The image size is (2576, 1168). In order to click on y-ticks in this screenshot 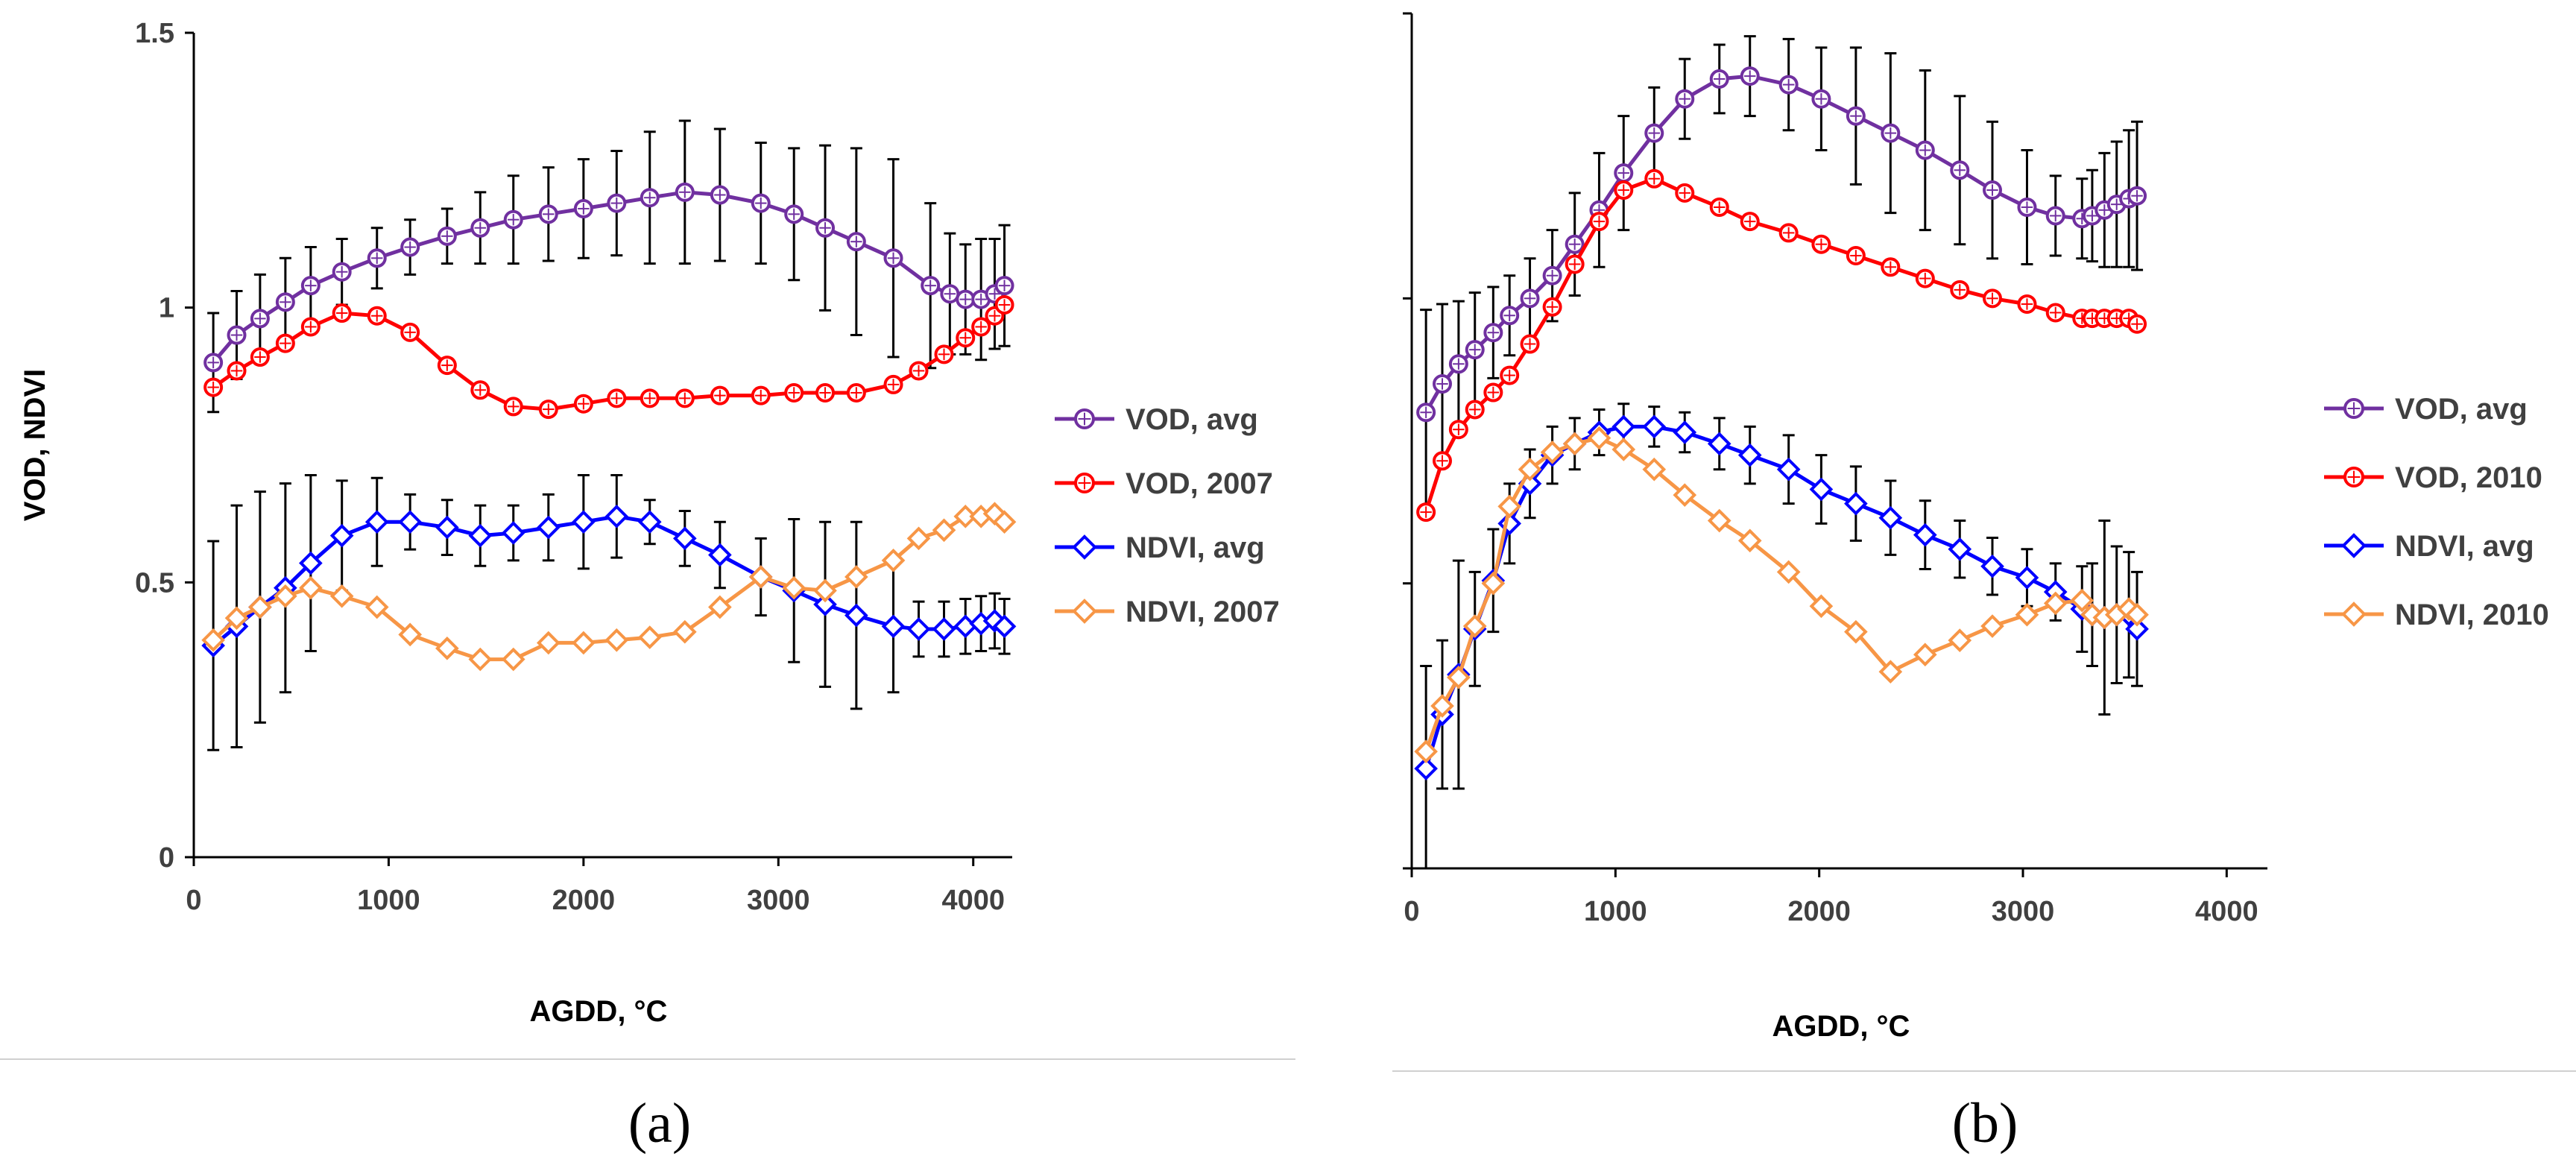, I will do `click(1407, 441)`.